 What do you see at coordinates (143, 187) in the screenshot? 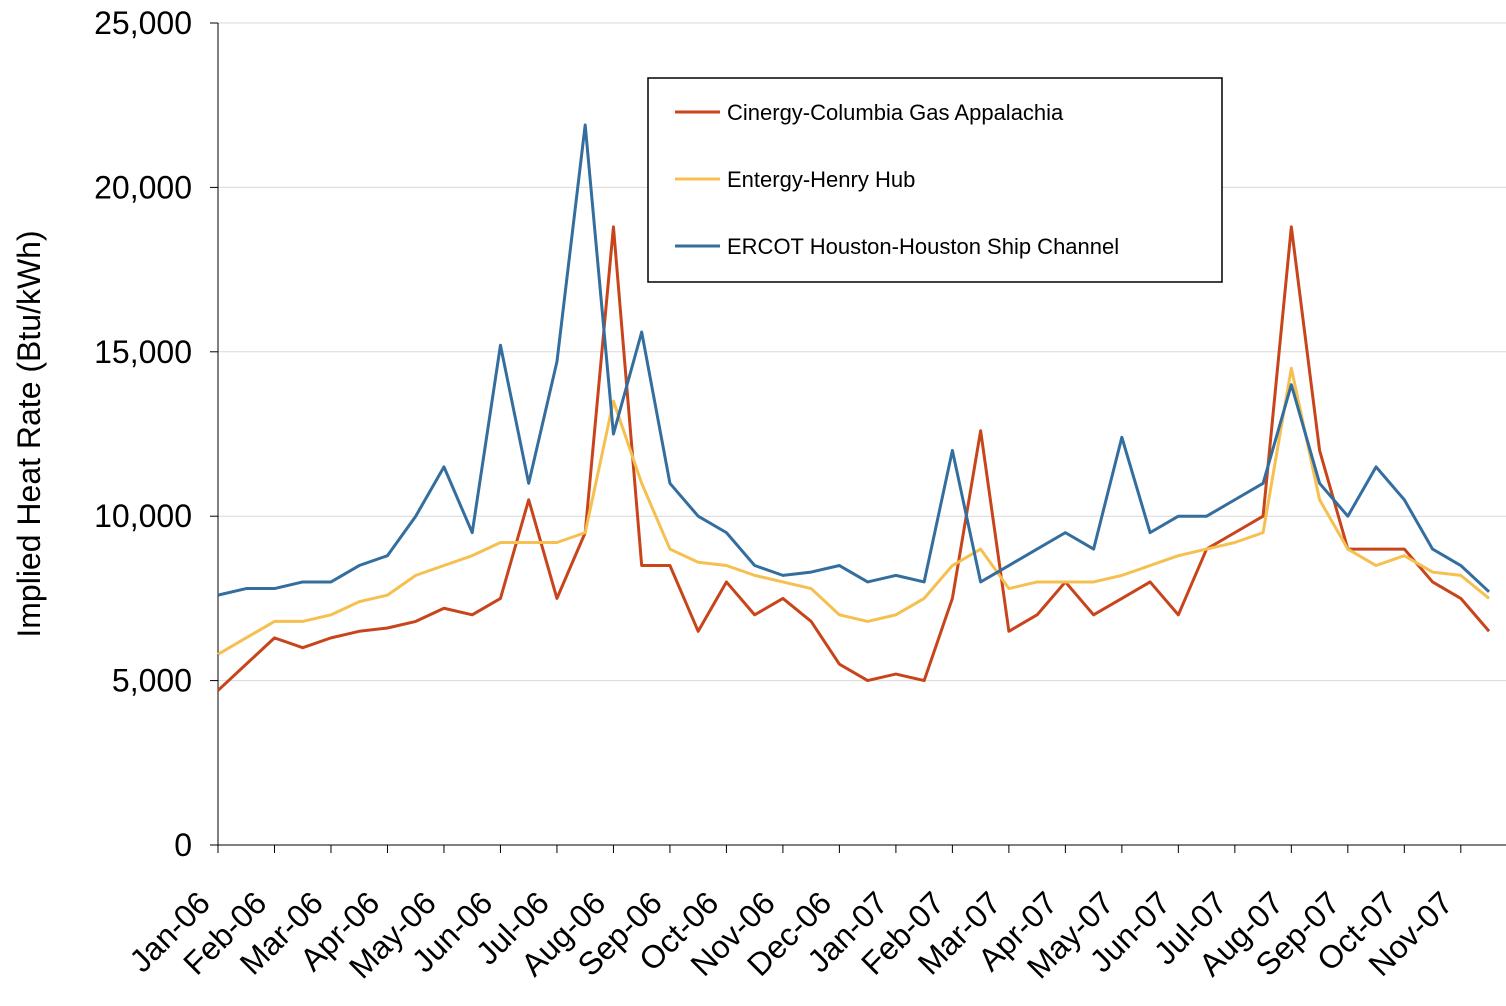
I see `y-tick-label: 20,000` at bounding box center [143, 187].